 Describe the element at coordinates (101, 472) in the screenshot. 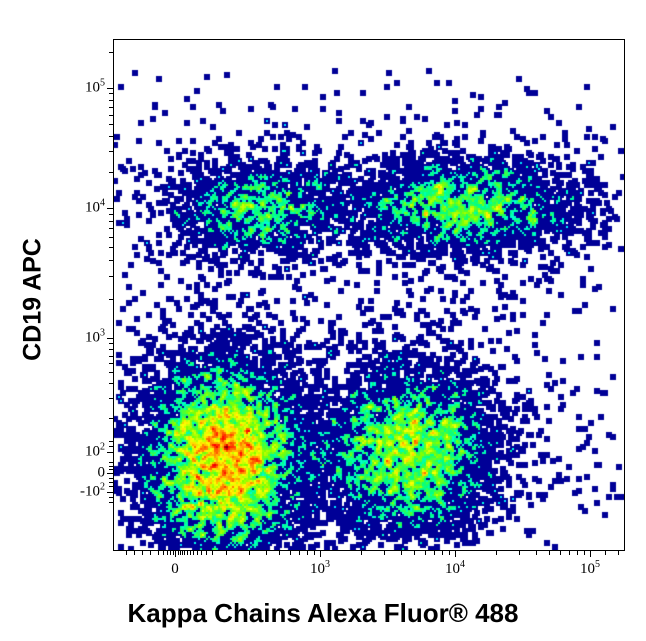

I see `y-tick-label-zero: 0` at that location.